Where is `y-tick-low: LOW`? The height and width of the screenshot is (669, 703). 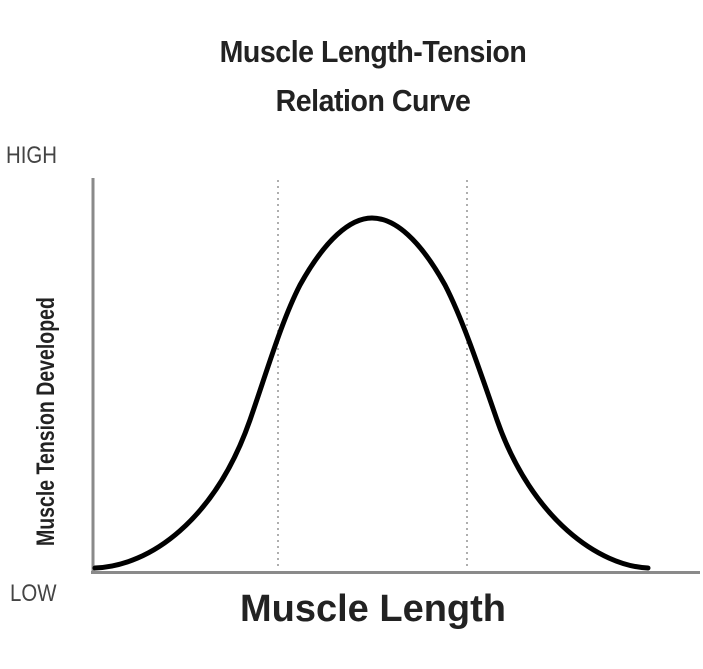 y-tick-low: LOW is located at coordinates (33, 593).